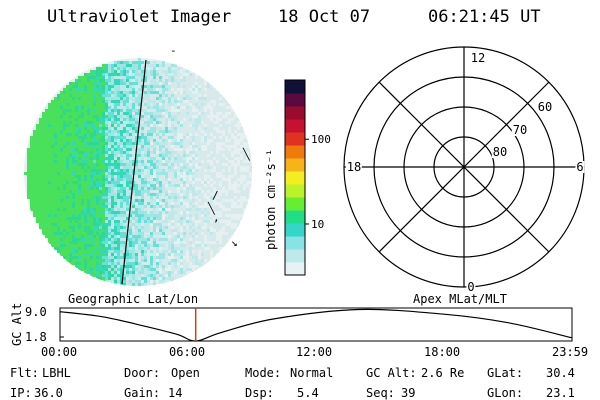  What do you see at coordinates (134, 172) in the screenshot?
I see `terminator-line` at bounding box center [134, 172].